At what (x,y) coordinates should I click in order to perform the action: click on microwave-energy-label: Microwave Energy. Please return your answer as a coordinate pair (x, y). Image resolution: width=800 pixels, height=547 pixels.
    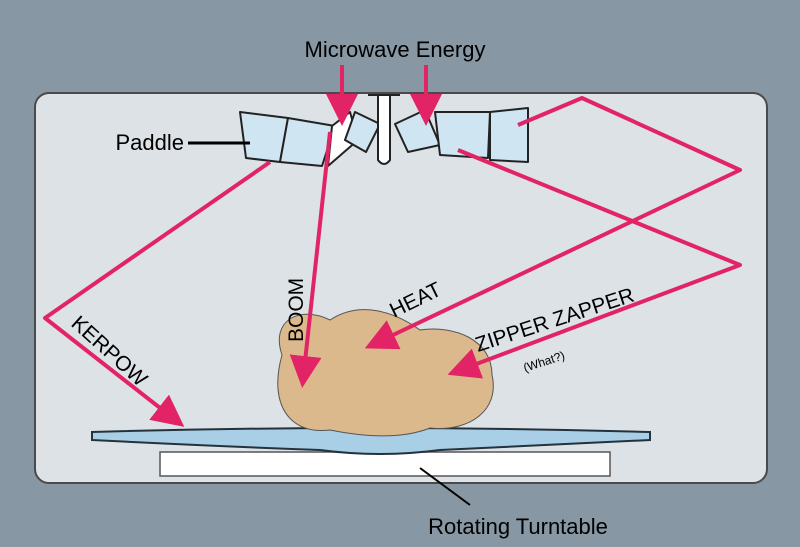
    Looking at the image, I should click on (395, 49).